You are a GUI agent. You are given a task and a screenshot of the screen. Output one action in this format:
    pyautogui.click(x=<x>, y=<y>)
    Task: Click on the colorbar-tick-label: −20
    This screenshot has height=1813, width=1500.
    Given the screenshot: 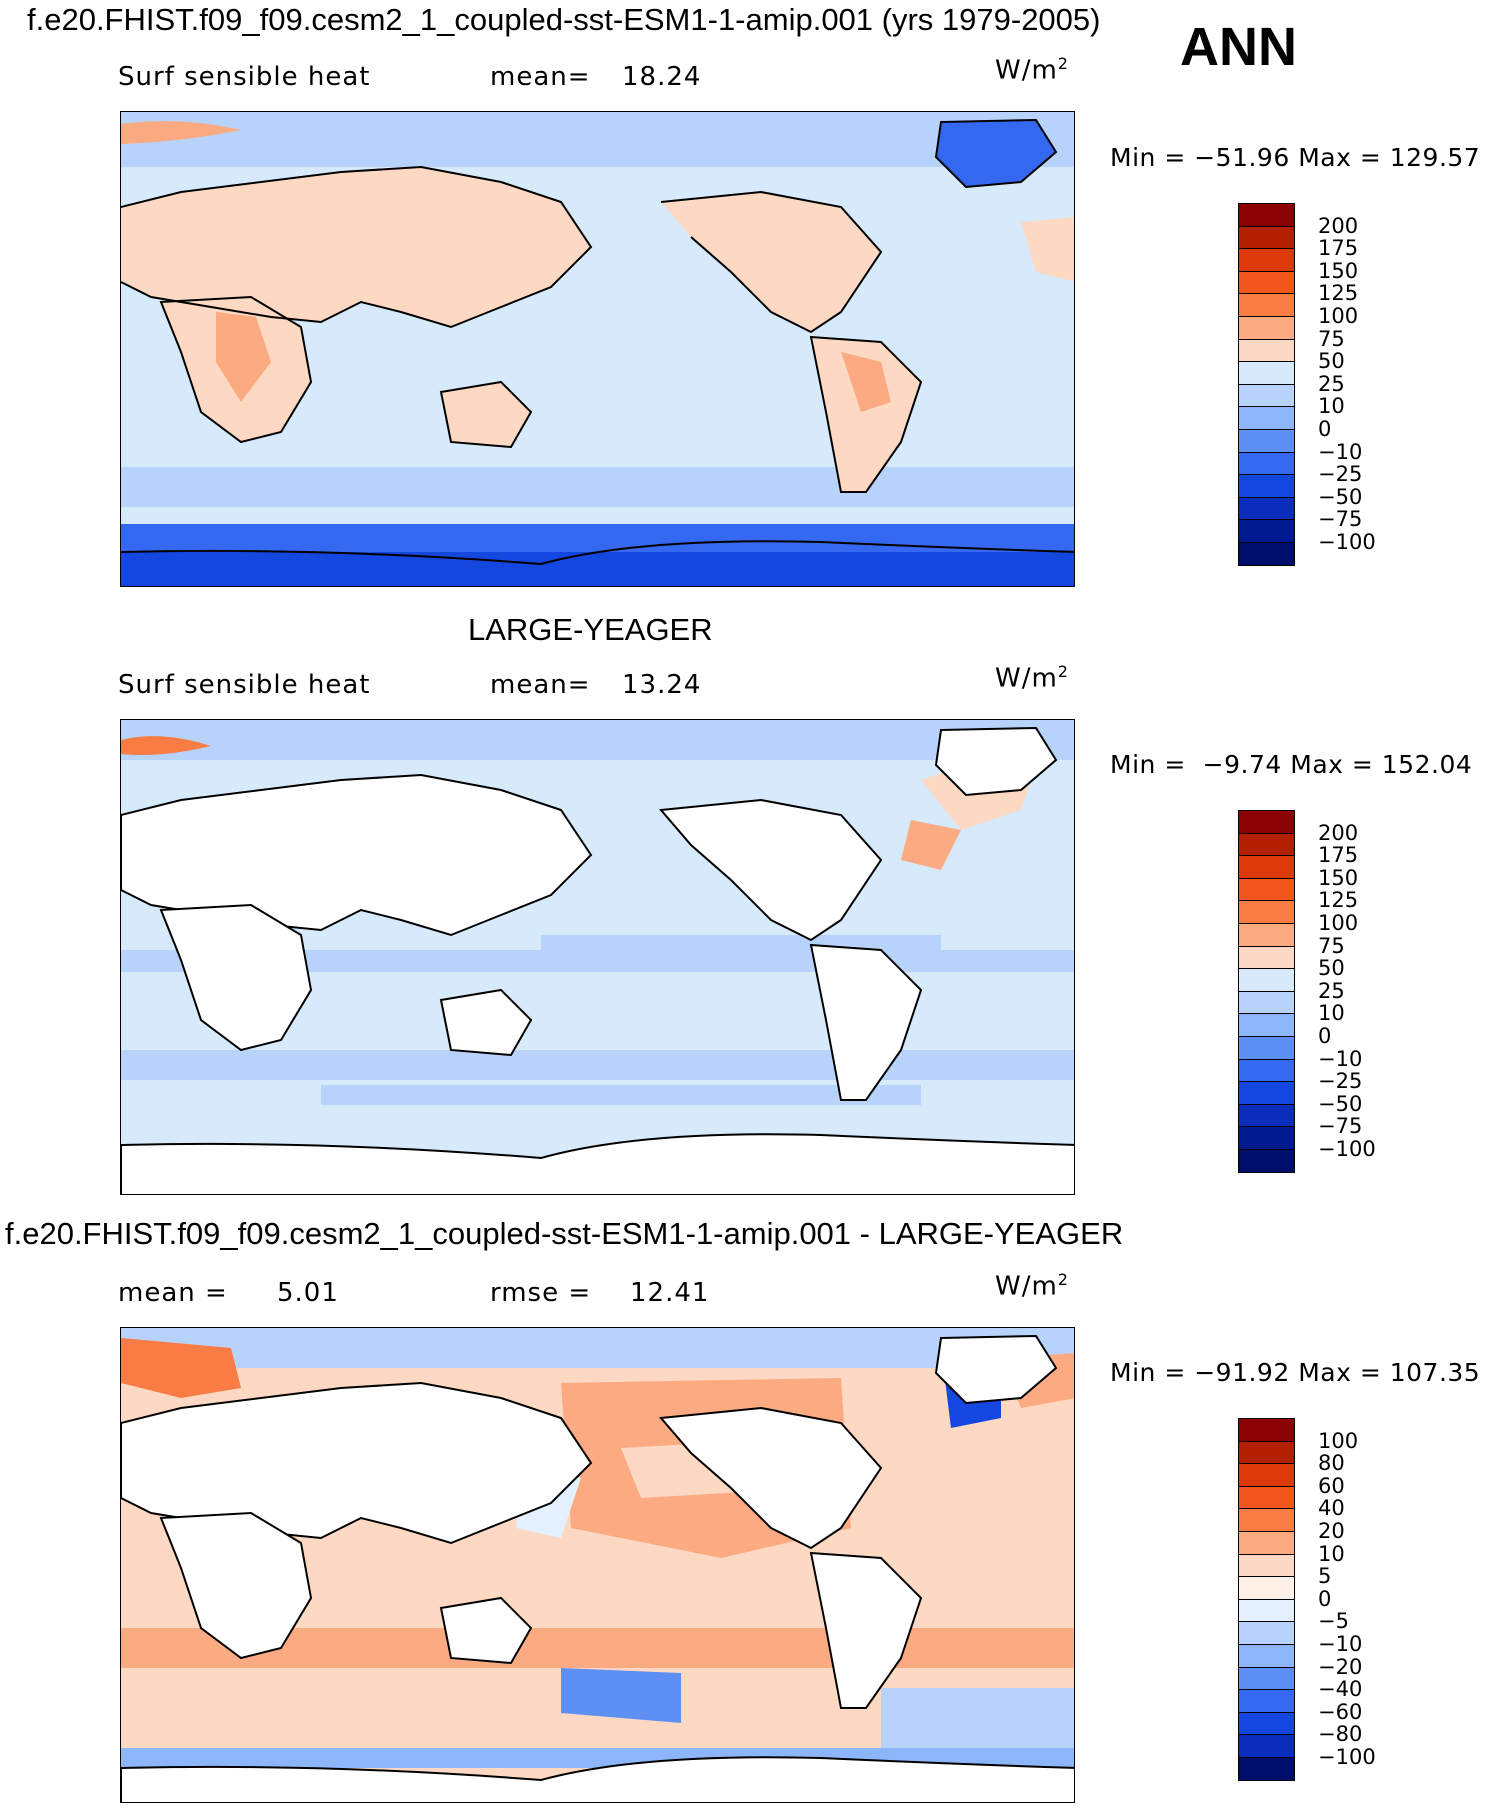 What is the action you would take?
    pyautogui.click(x=1340, y=1666)
    